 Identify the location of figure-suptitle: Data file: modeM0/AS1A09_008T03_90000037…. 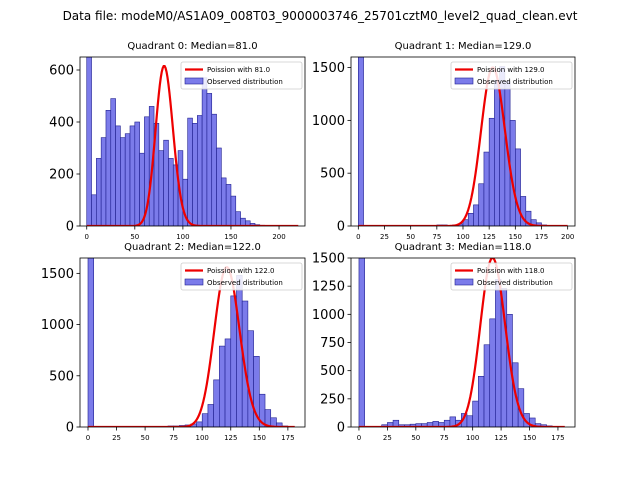
(320, 16).